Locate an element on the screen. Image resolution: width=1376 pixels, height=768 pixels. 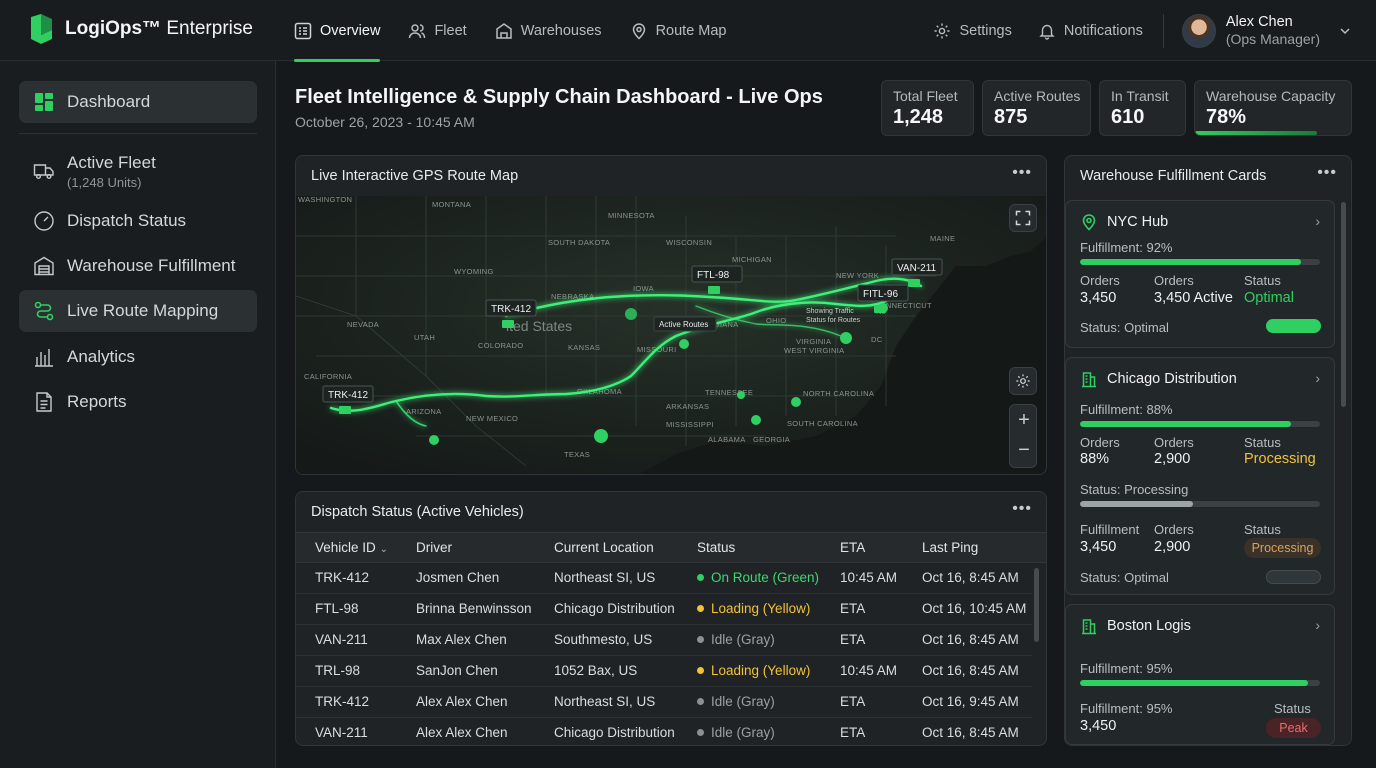
sidebar-item-dispatch-status: Dispatch Status is located at coordinates (138, 221).